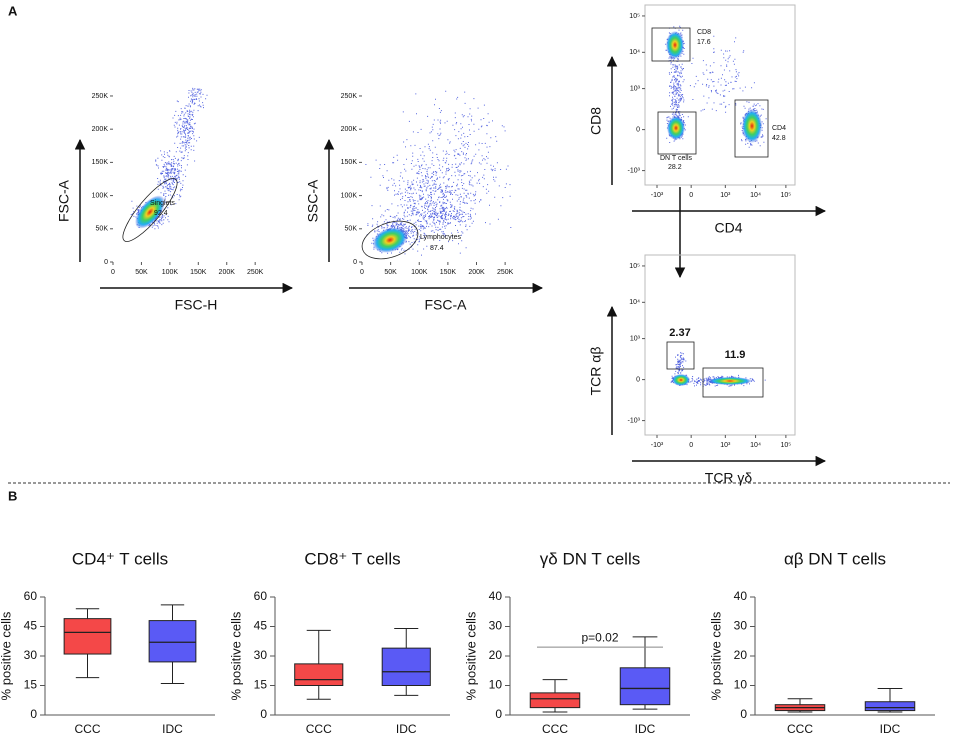  Describe the element at coordinates (704, 42) in the screenshot. I see `gate-value: 17.6` at that location.